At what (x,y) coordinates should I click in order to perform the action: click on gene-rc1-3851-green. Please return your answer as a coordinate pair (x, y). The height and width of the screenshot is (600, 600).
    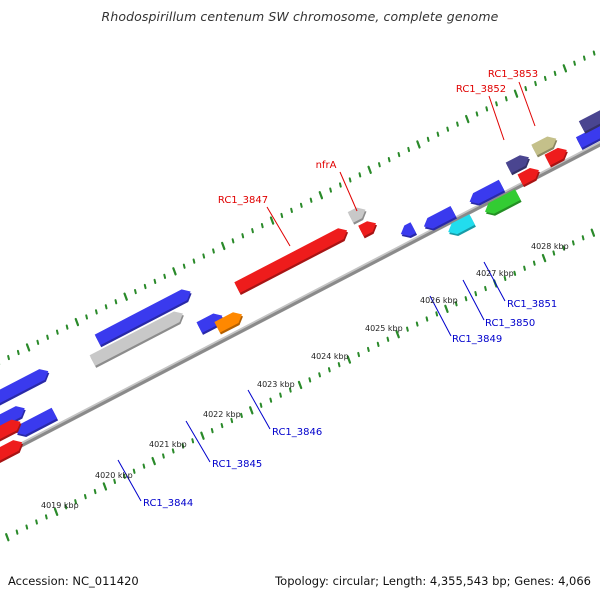
    Looking at the image, I should click on (503, 202).